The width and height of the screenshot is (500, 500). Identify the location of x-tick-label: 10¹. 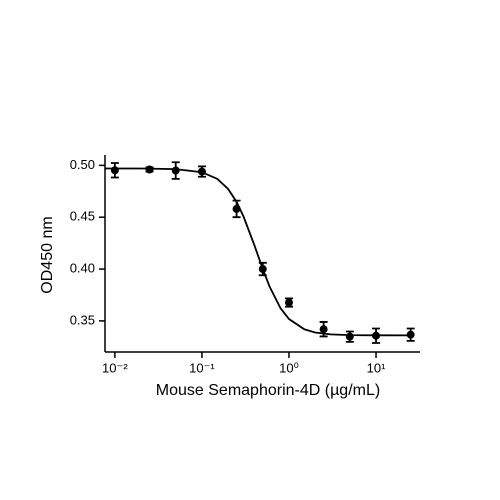
(376, 367).